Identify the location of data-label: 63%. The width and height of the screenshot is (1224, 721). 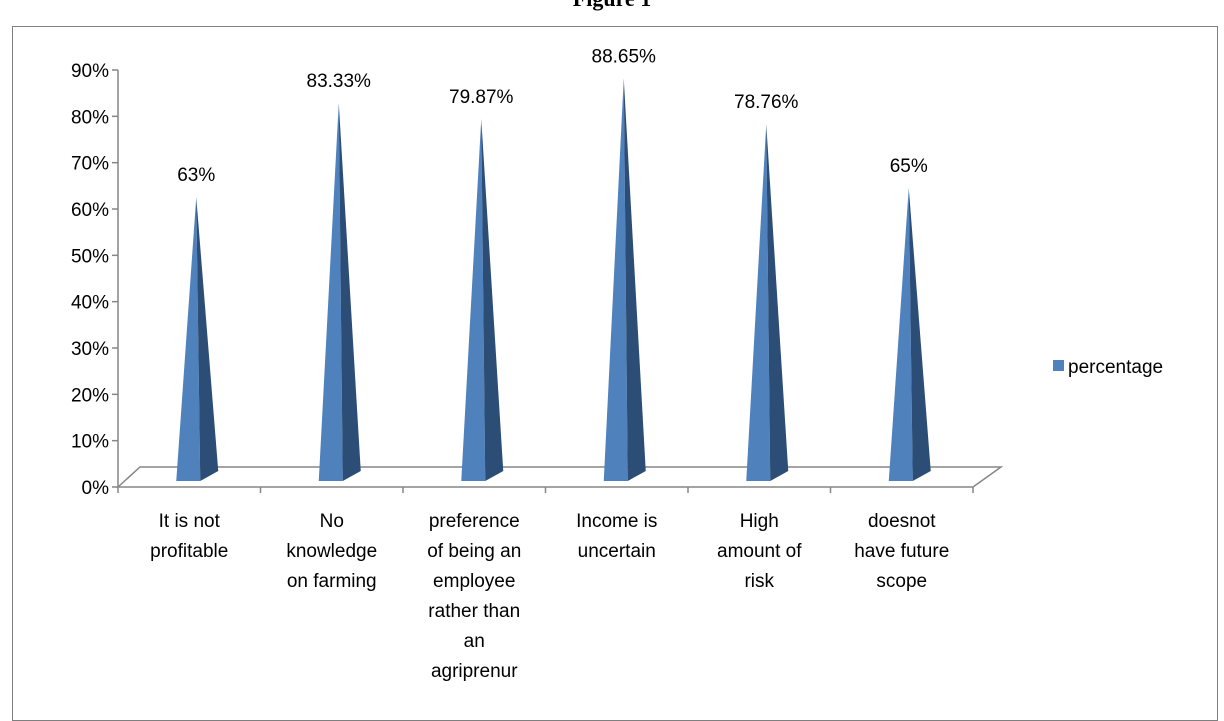
(196, 175).